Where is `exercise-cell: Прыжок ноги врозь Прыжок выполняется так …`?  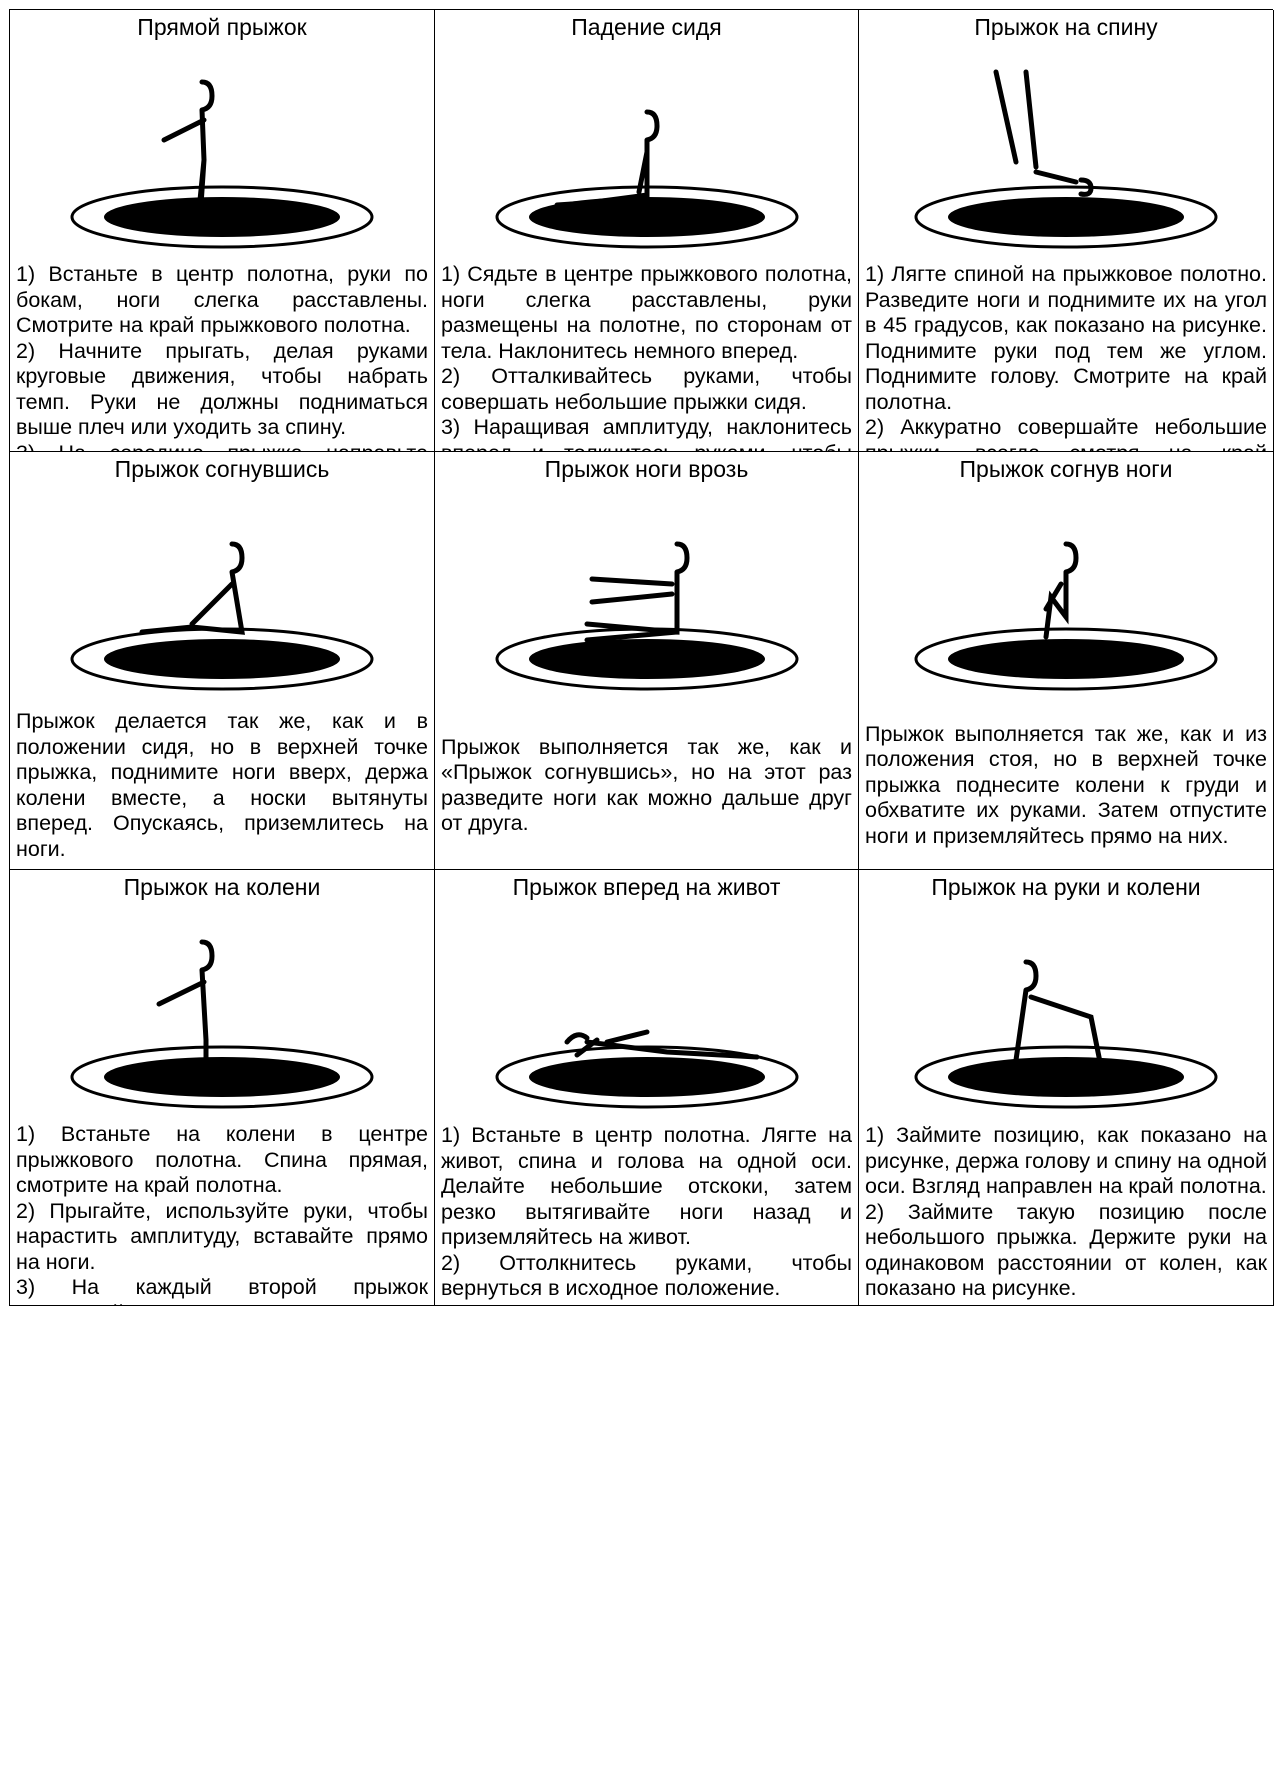 exercise-cell: Прыжок ноги врозь Прыжок выполняется так … is located at coordinates (647, 661).